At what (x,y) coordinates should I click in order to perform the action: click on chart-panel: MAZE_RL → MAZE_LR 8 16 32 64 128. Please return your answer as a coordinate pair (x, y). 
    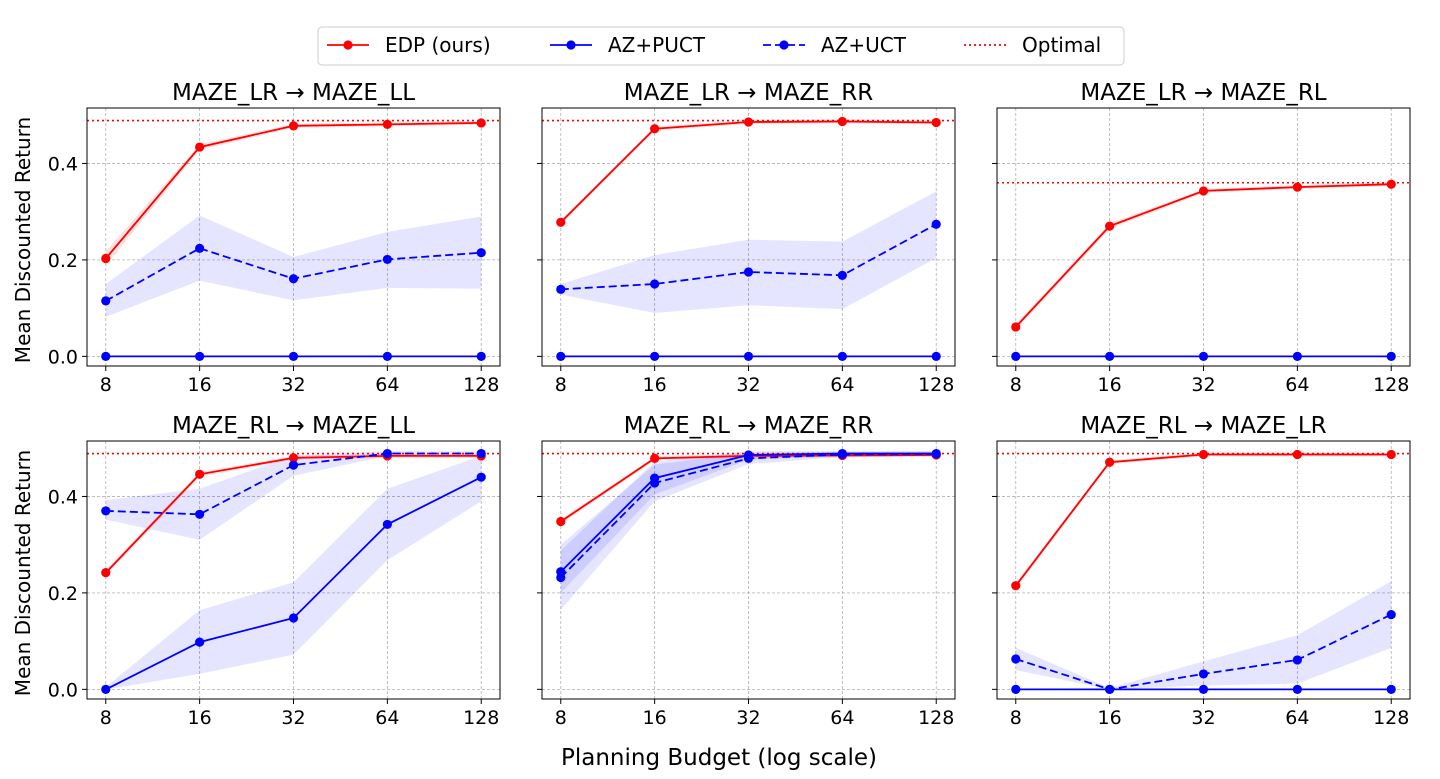
    Looking at the image, I should click on (1201, 571).